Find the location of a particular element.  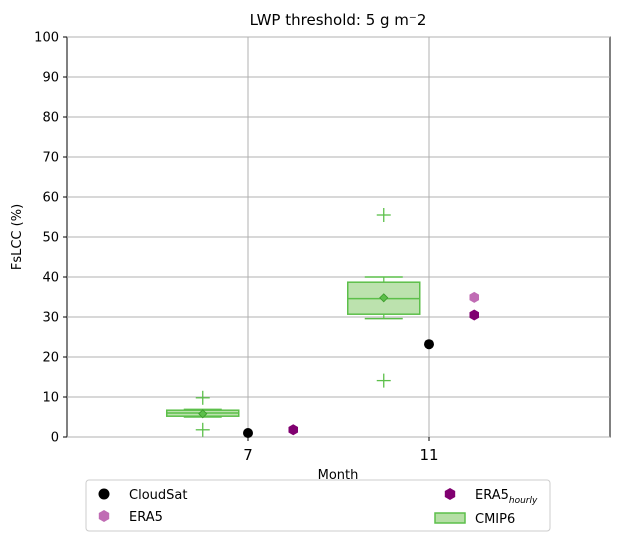

legend-label: CloudSat is located at coordinates (158, 495).